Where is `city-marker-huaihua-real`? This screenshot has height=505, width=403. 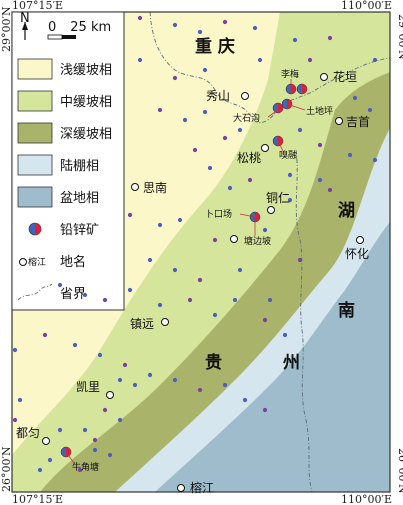 city-marker-huaihua-real is located at coordinates (360, 240).